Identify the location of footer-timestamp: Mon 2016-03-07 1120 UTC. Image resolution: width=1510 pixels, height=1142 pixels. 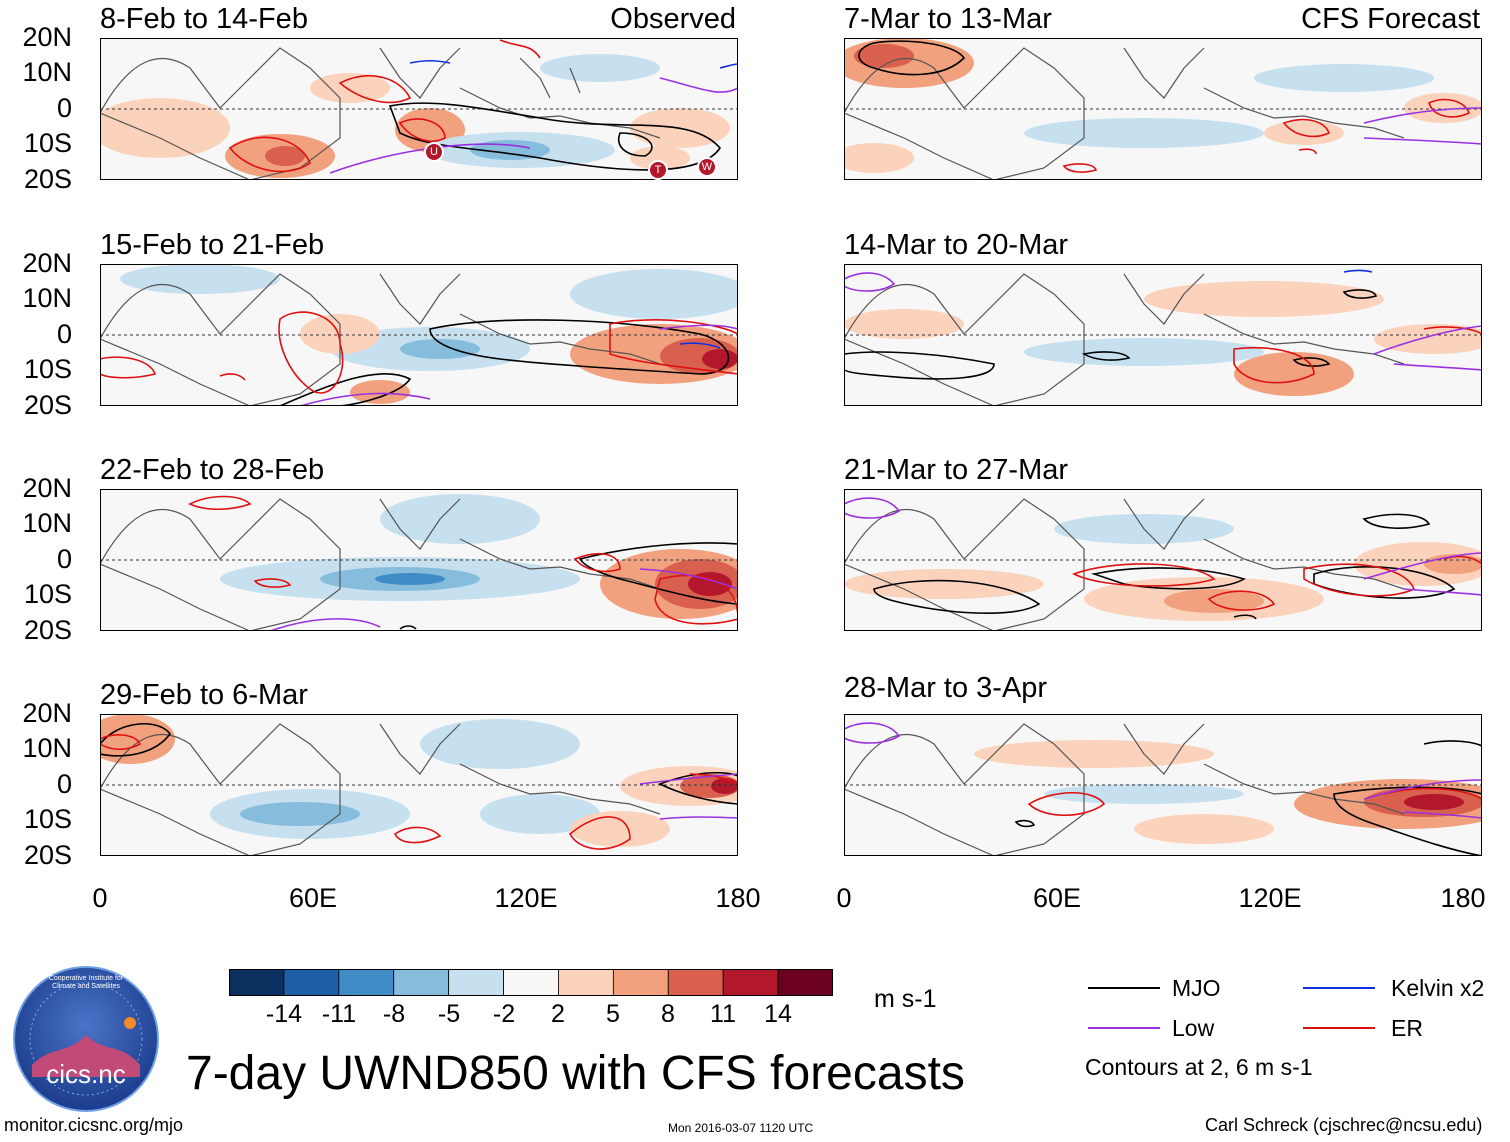
(741, 1128).